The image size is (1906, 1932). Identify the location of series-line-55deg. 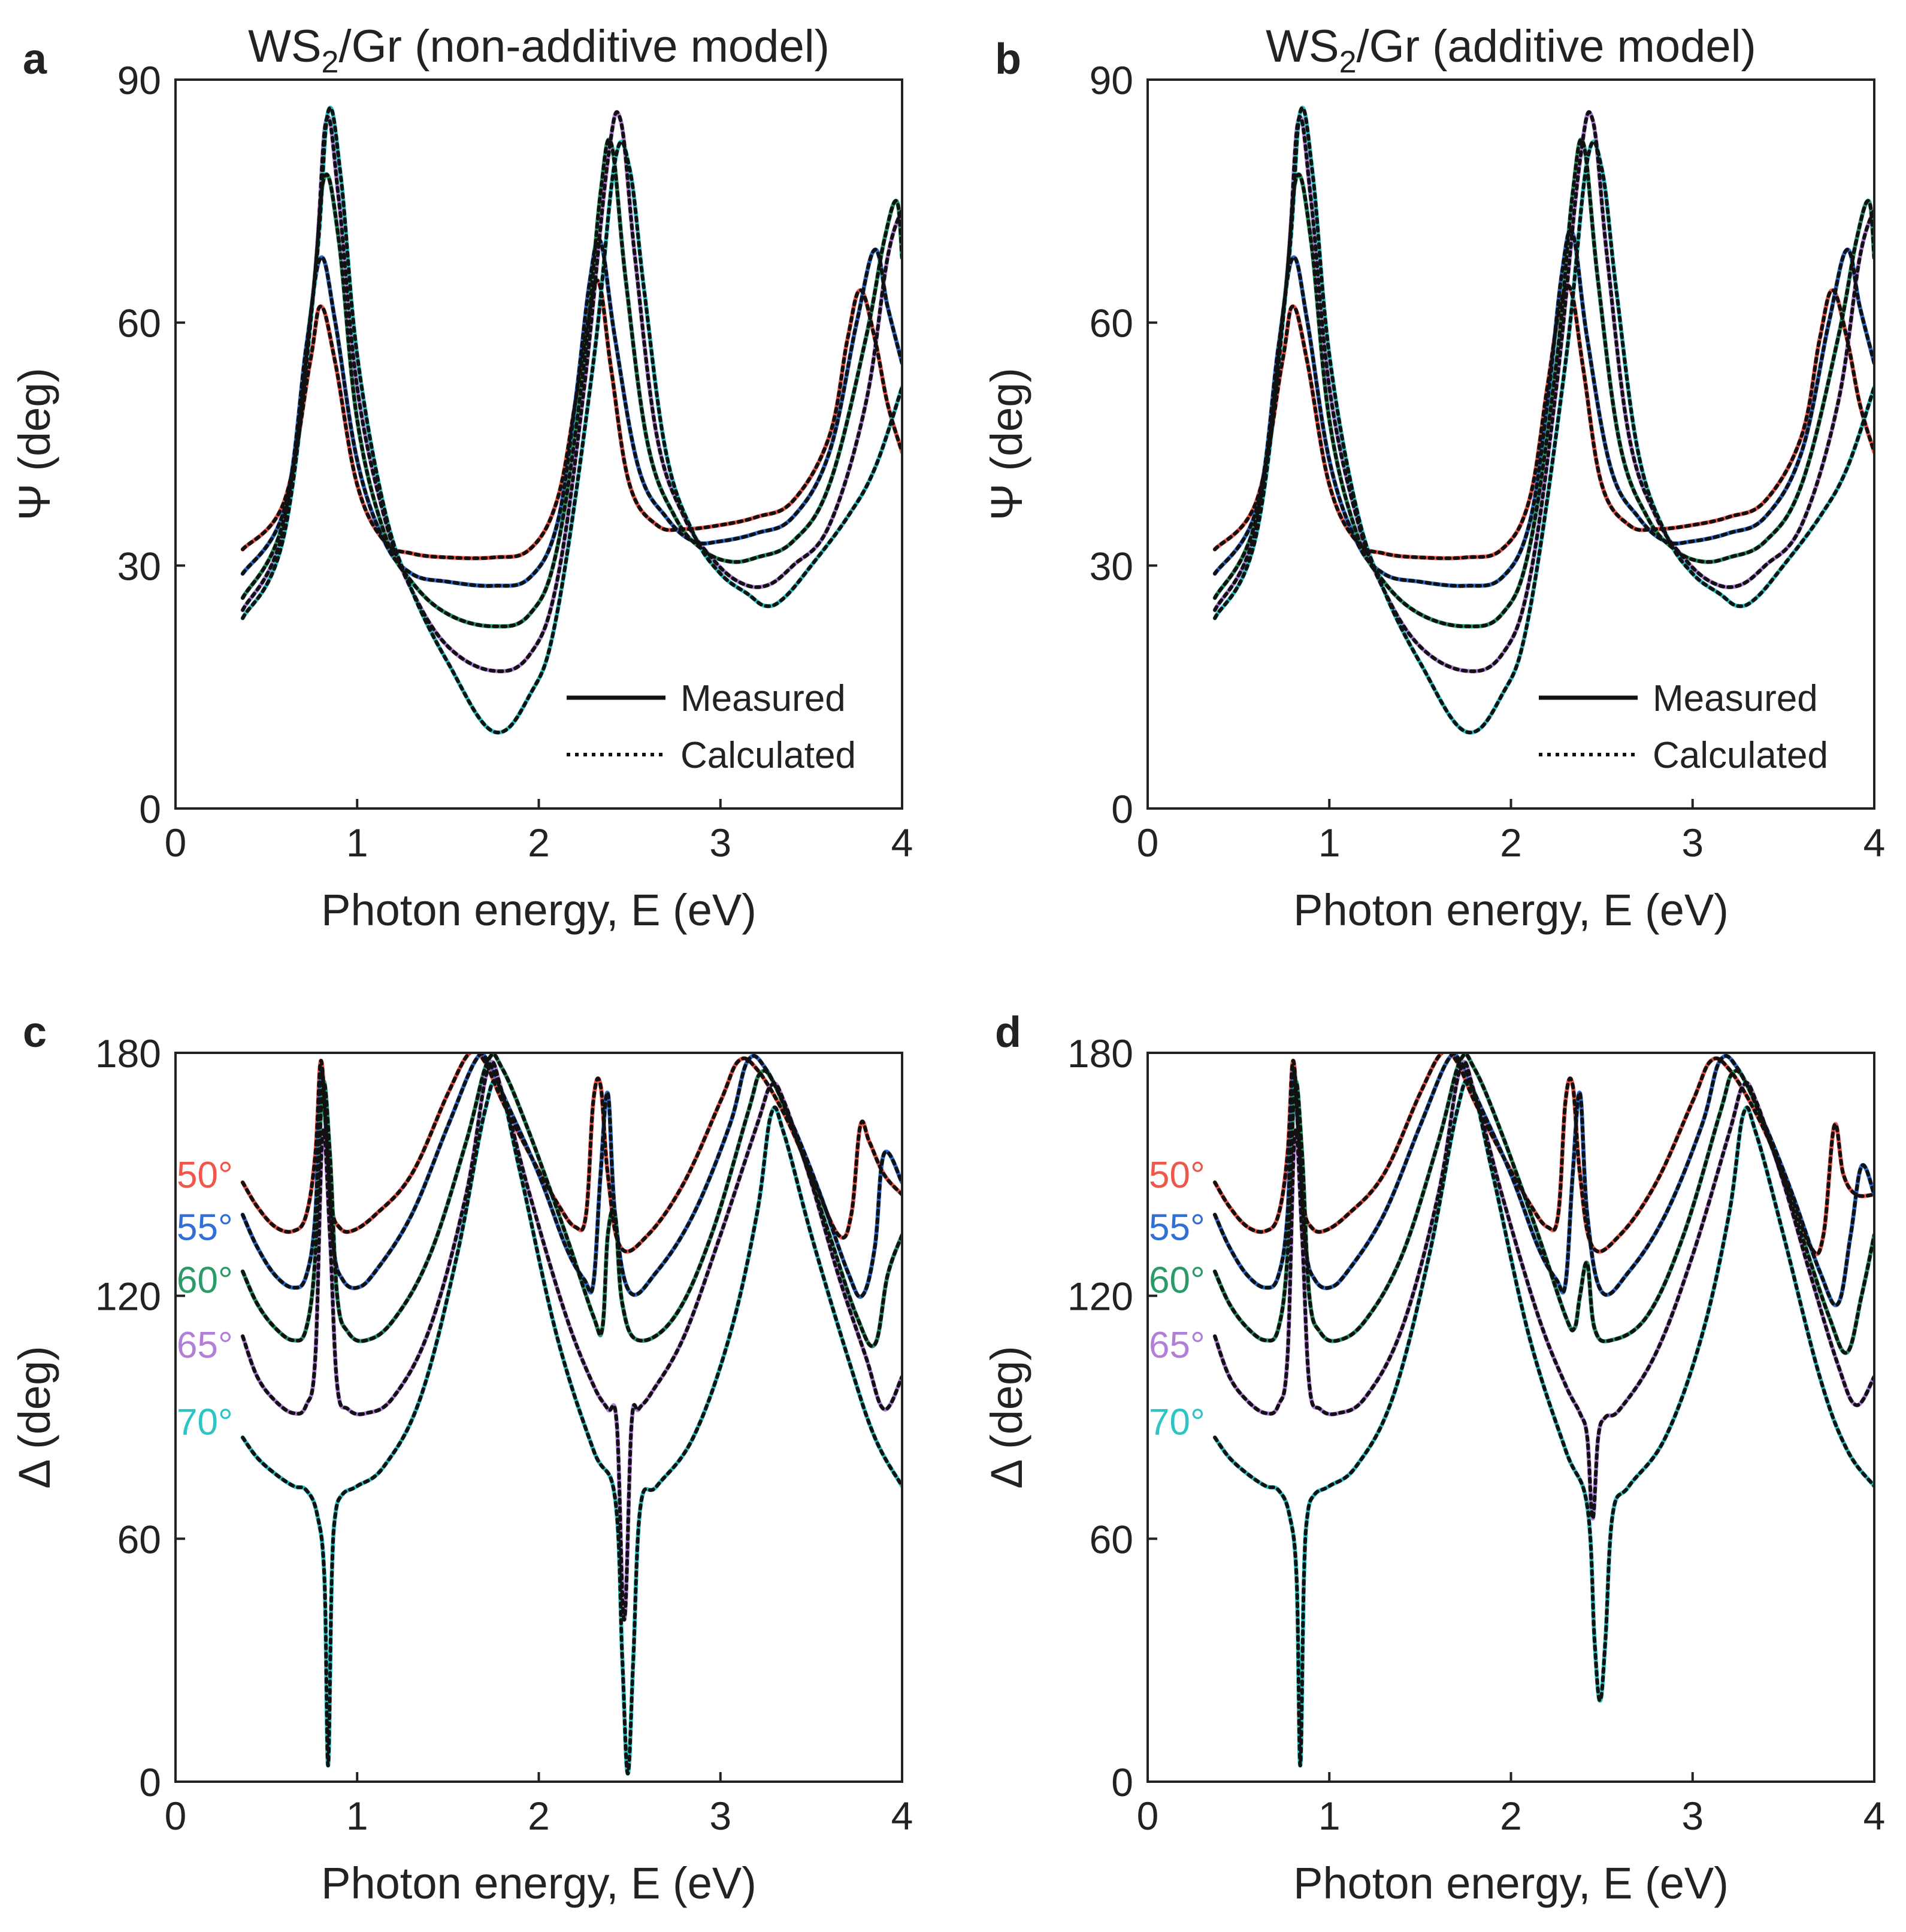
(1543, 1180).